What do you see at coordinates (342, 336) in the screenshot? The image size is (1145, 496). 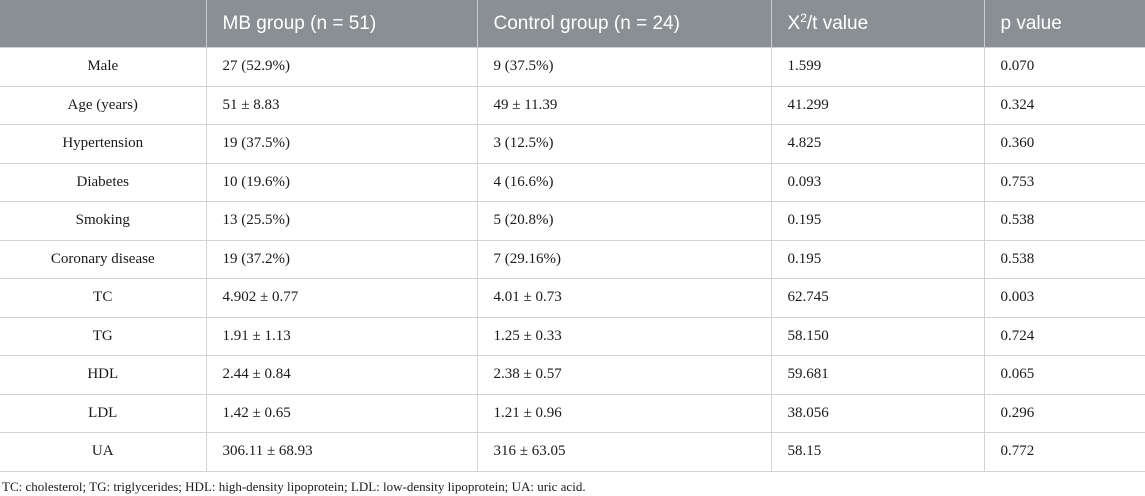 I see `cell-mb-group: 1.91 ± 1.13` at bounding box center [342, 336].